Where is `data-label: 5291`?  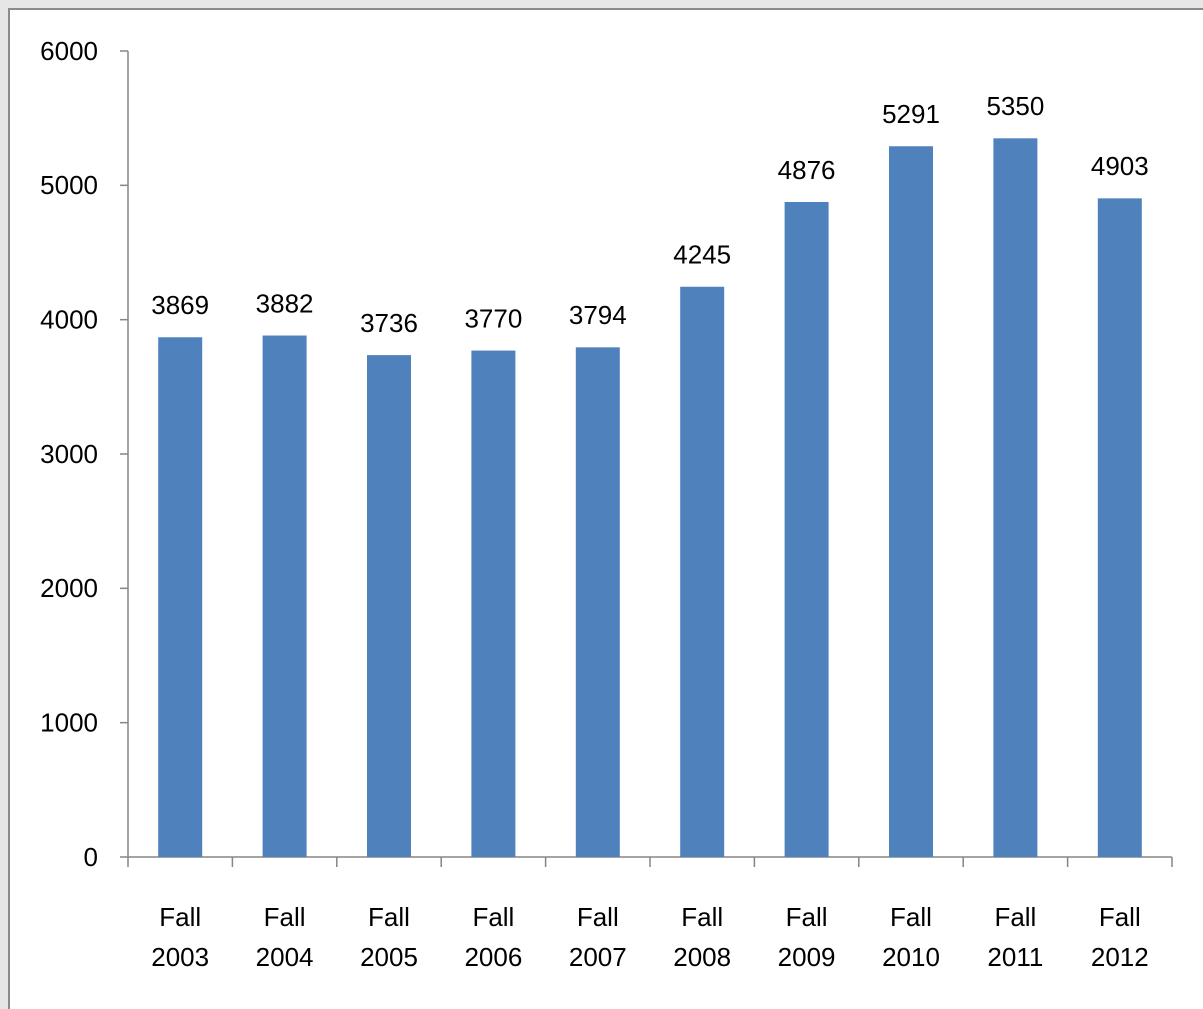
data-label: 5291 is located at coordinates (911, 114).